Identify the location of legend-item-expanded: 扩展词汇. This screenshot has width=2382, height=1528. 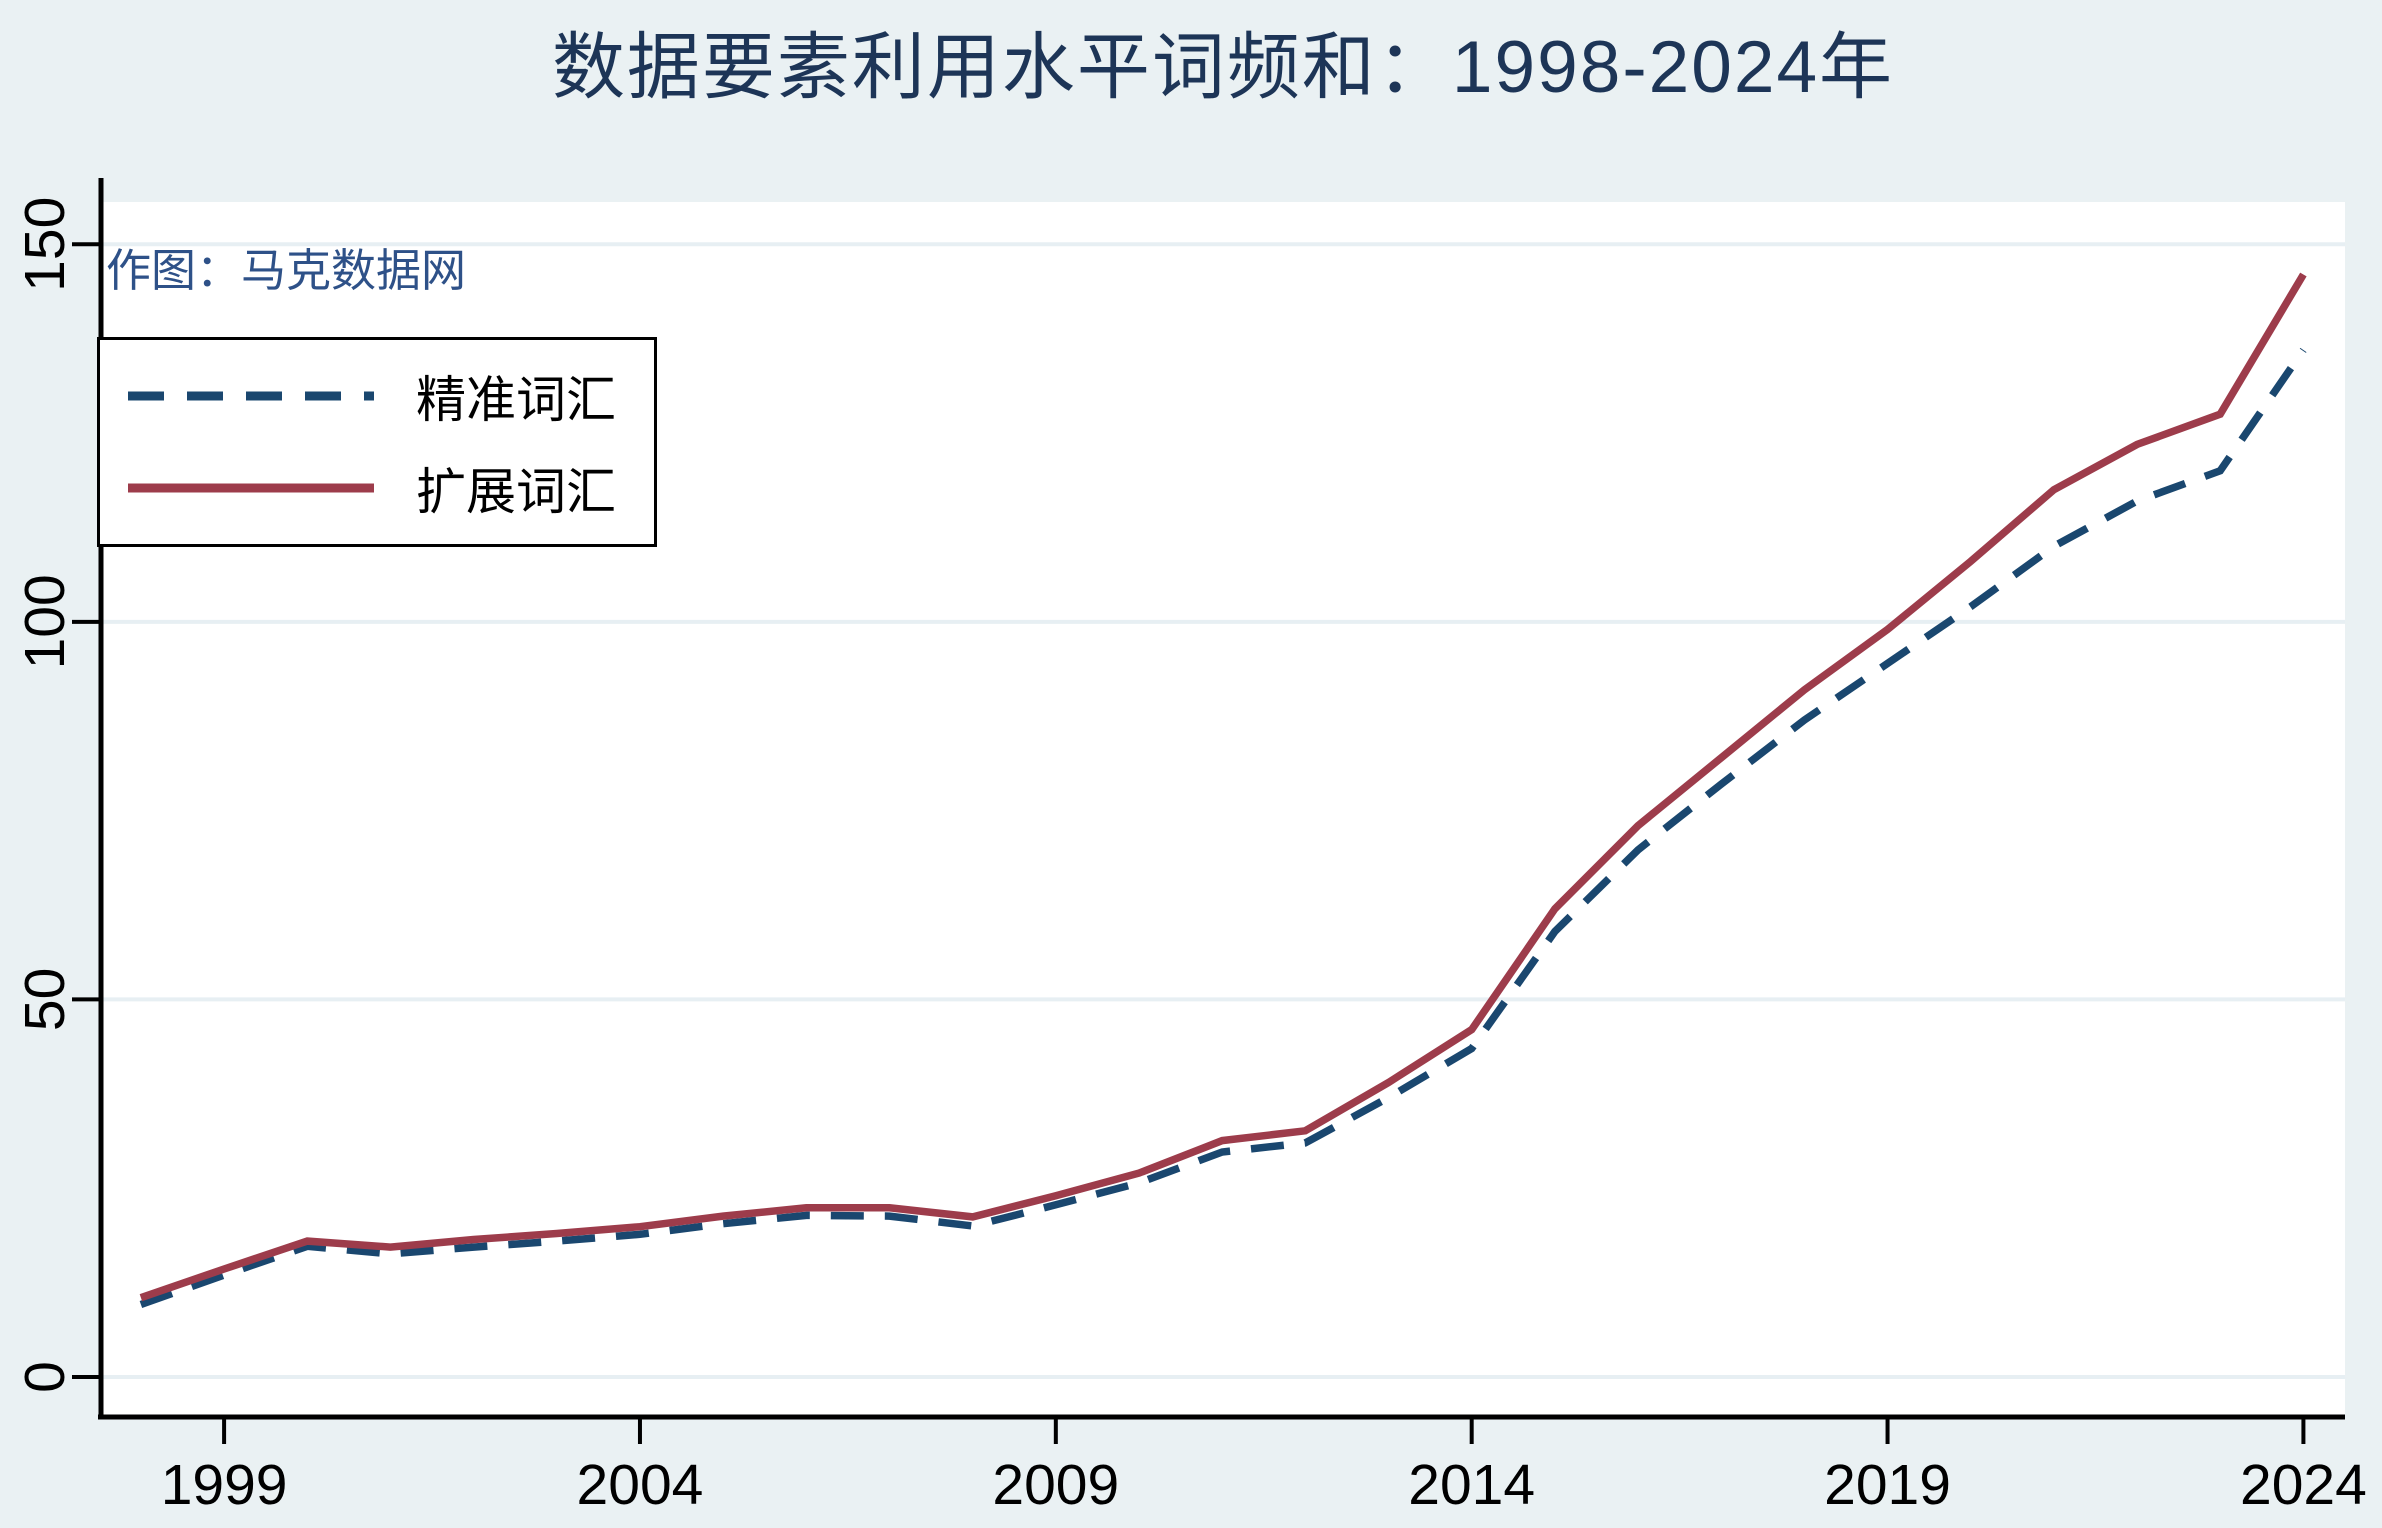
(390, 488).